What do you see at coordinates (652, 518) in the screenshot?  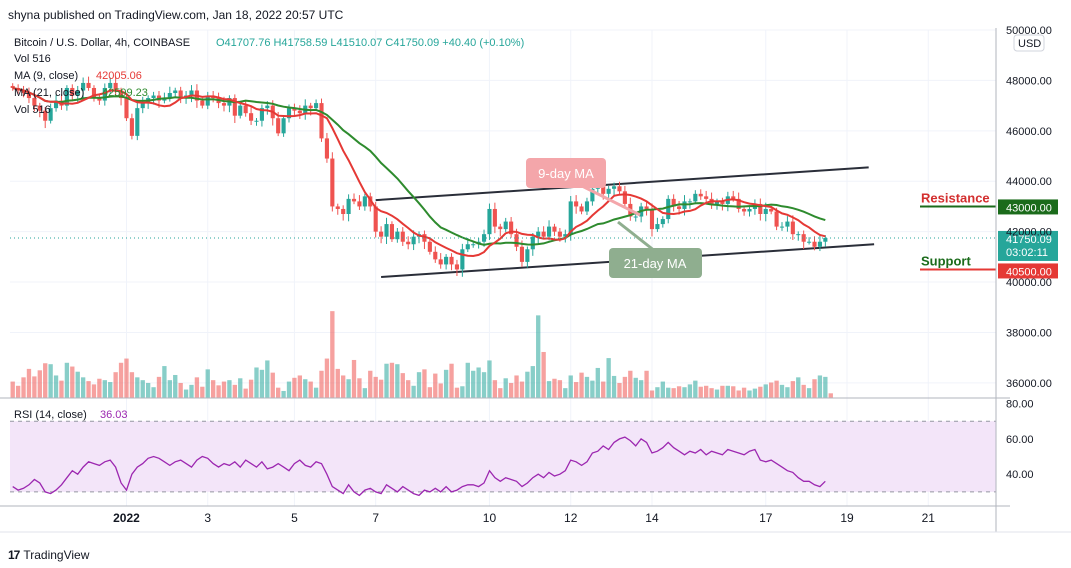 I see `time-tick-label: 14` at bounding box center [652, 518].